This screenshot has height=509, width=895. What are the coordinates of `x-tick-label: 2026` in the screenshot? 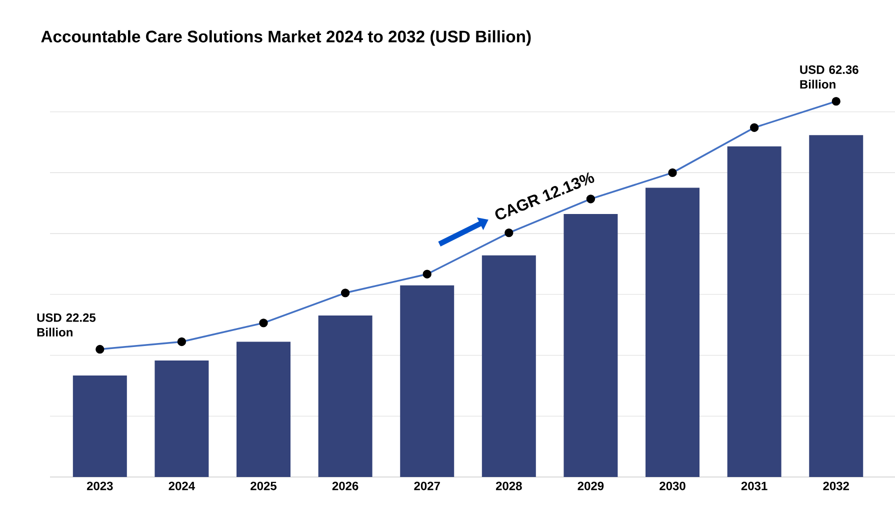 It's located at (345, 486).